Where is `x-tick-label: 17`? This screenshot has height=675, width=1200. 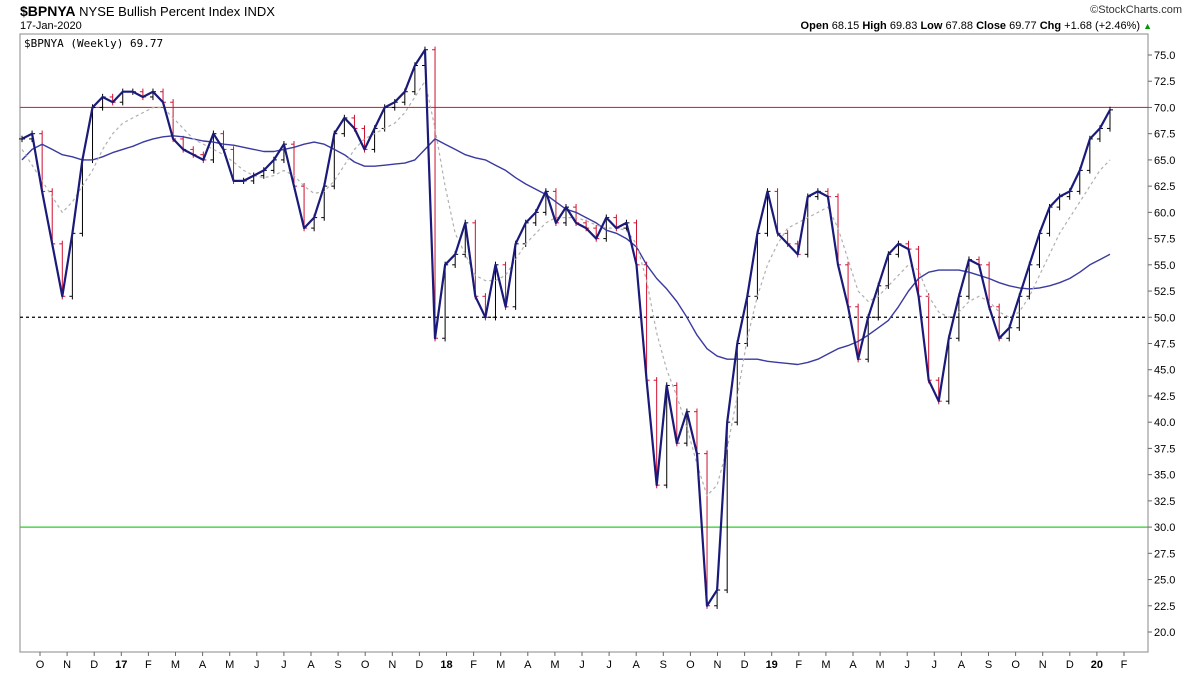 x-tick-label: 17 is located at coordinates (121, 665).